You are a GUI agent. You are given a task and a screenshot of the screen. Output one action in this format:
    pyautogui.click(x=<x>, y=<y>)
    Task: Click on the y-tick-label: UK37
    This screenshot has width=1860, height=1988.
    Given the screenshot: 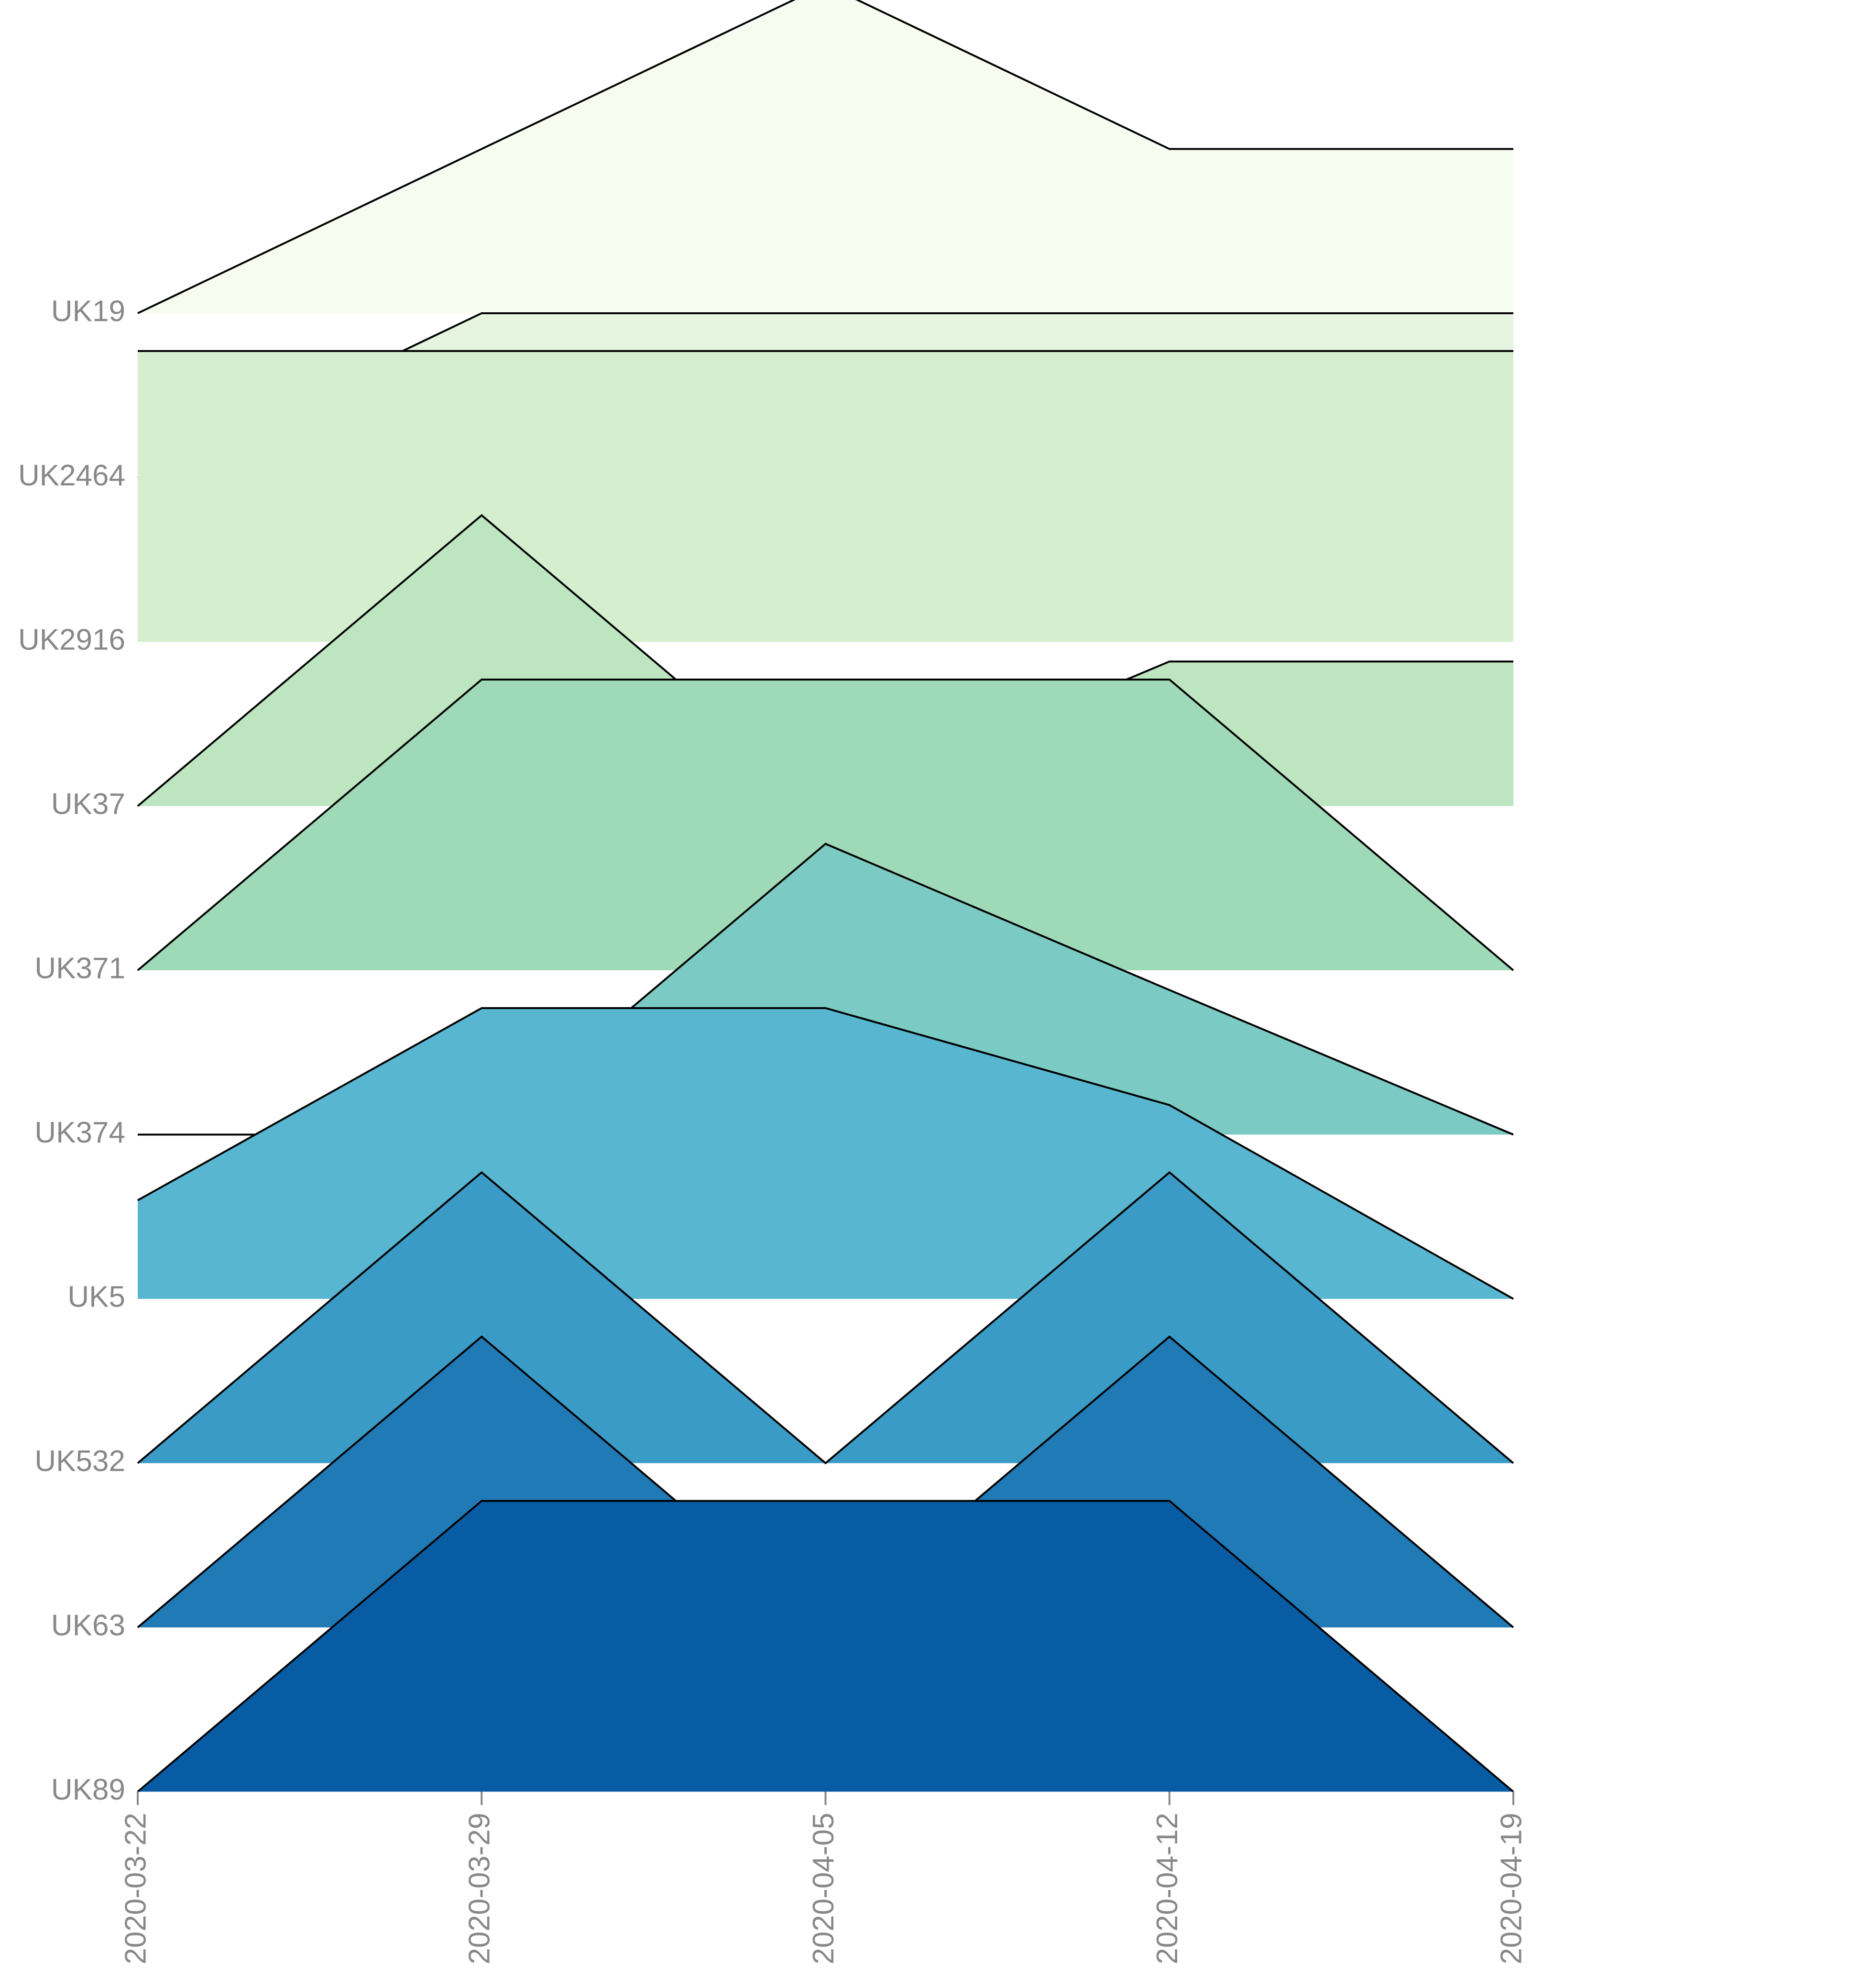 What is the action you would take?
    pyautogui.click(x=88, y=804)
    